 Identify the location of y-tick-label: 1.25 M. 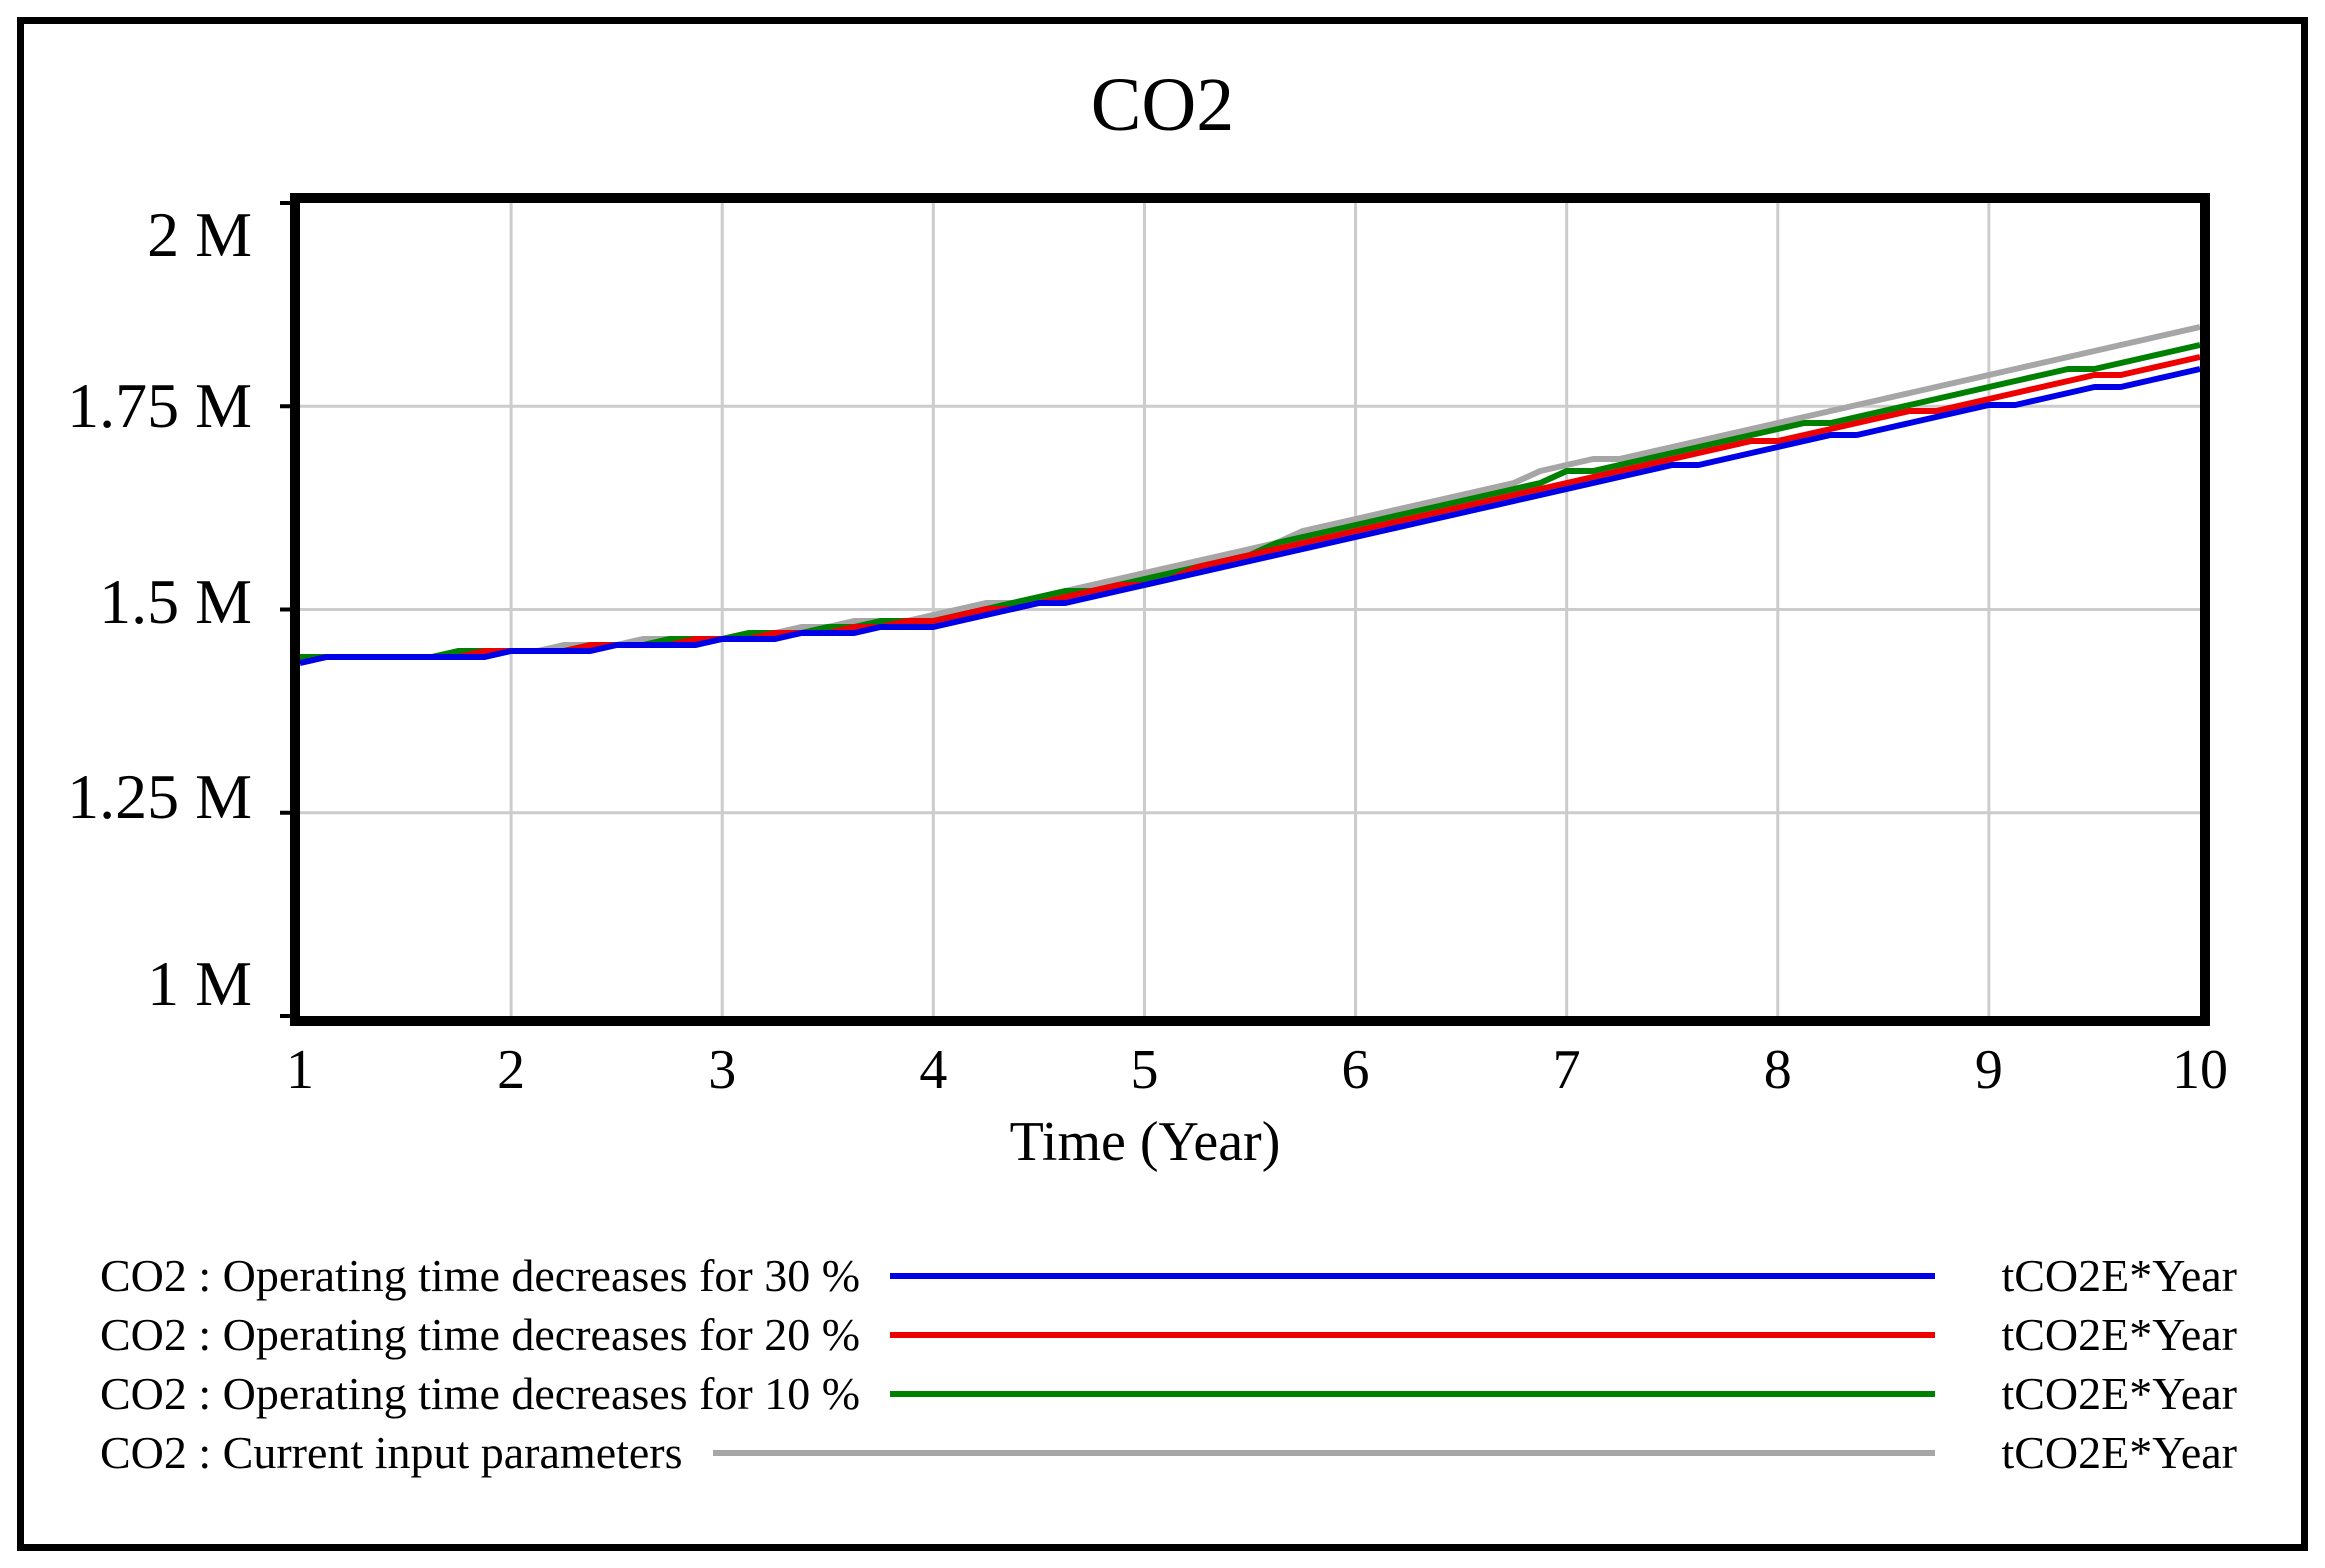
(159, 796).